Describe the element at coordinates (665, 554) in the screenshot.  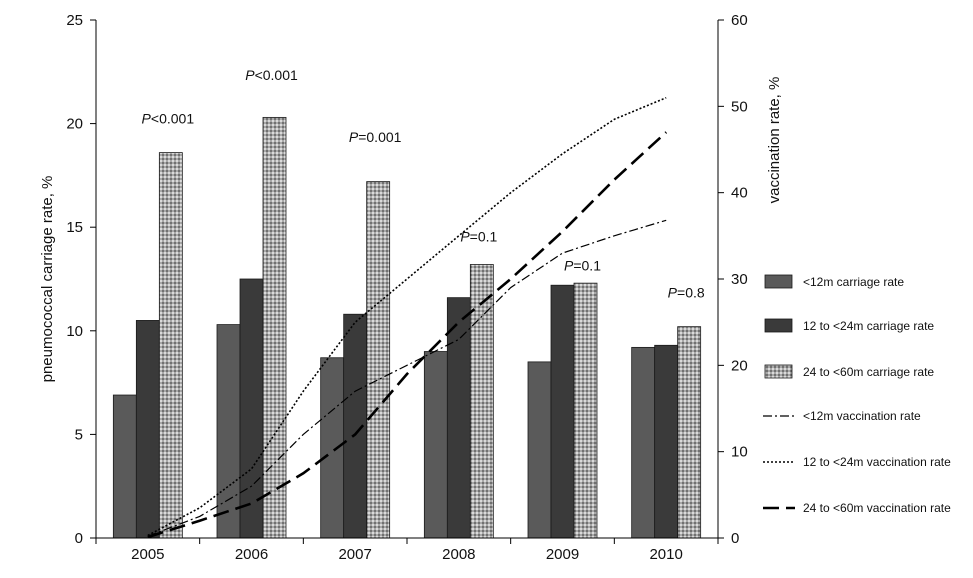
I see `x-tick-label: 2010` at that location.